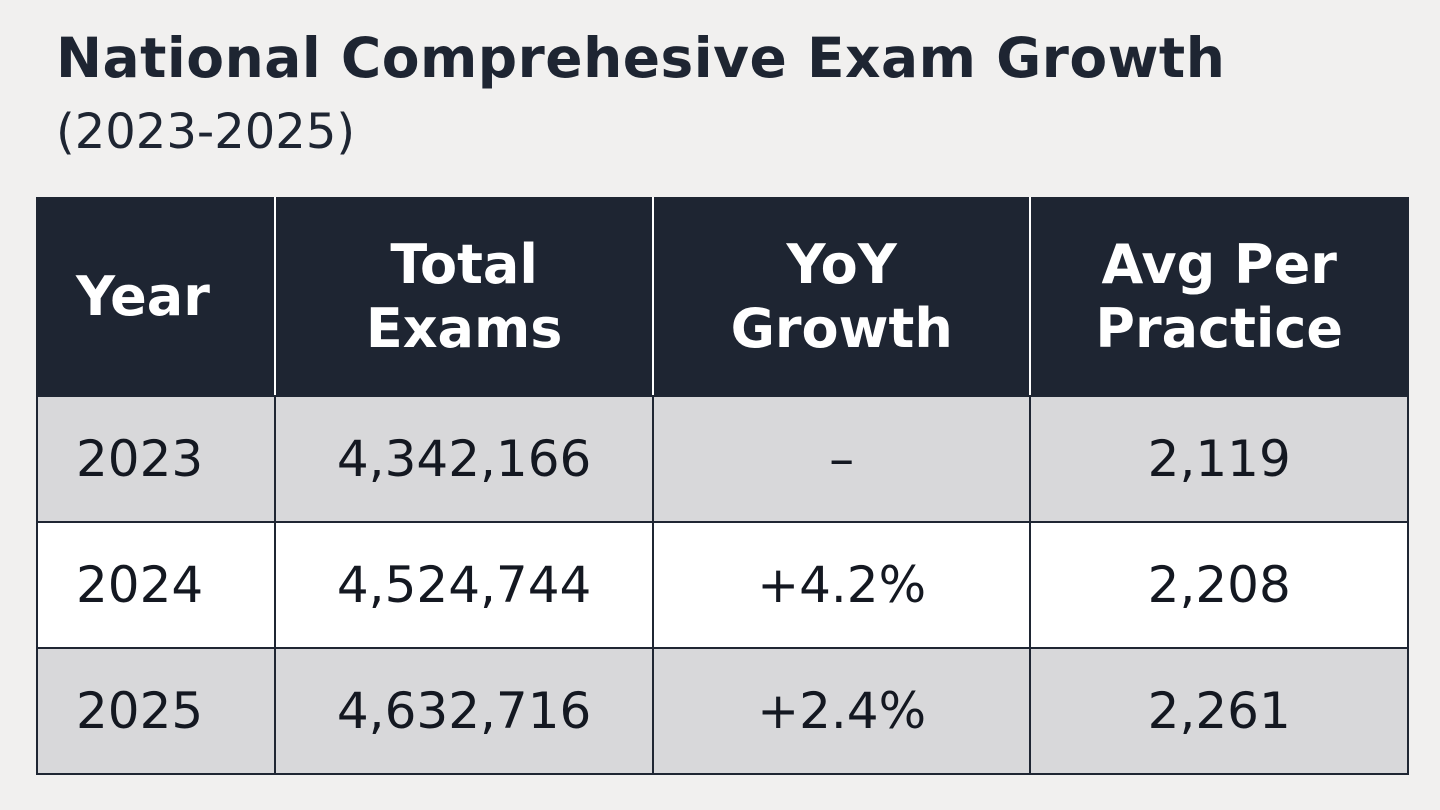 Image resolution: width=1440 pixels, height=810 pixels. I want to click on header-avg-per-practice-line-2: Practice, so click(1219, 328).